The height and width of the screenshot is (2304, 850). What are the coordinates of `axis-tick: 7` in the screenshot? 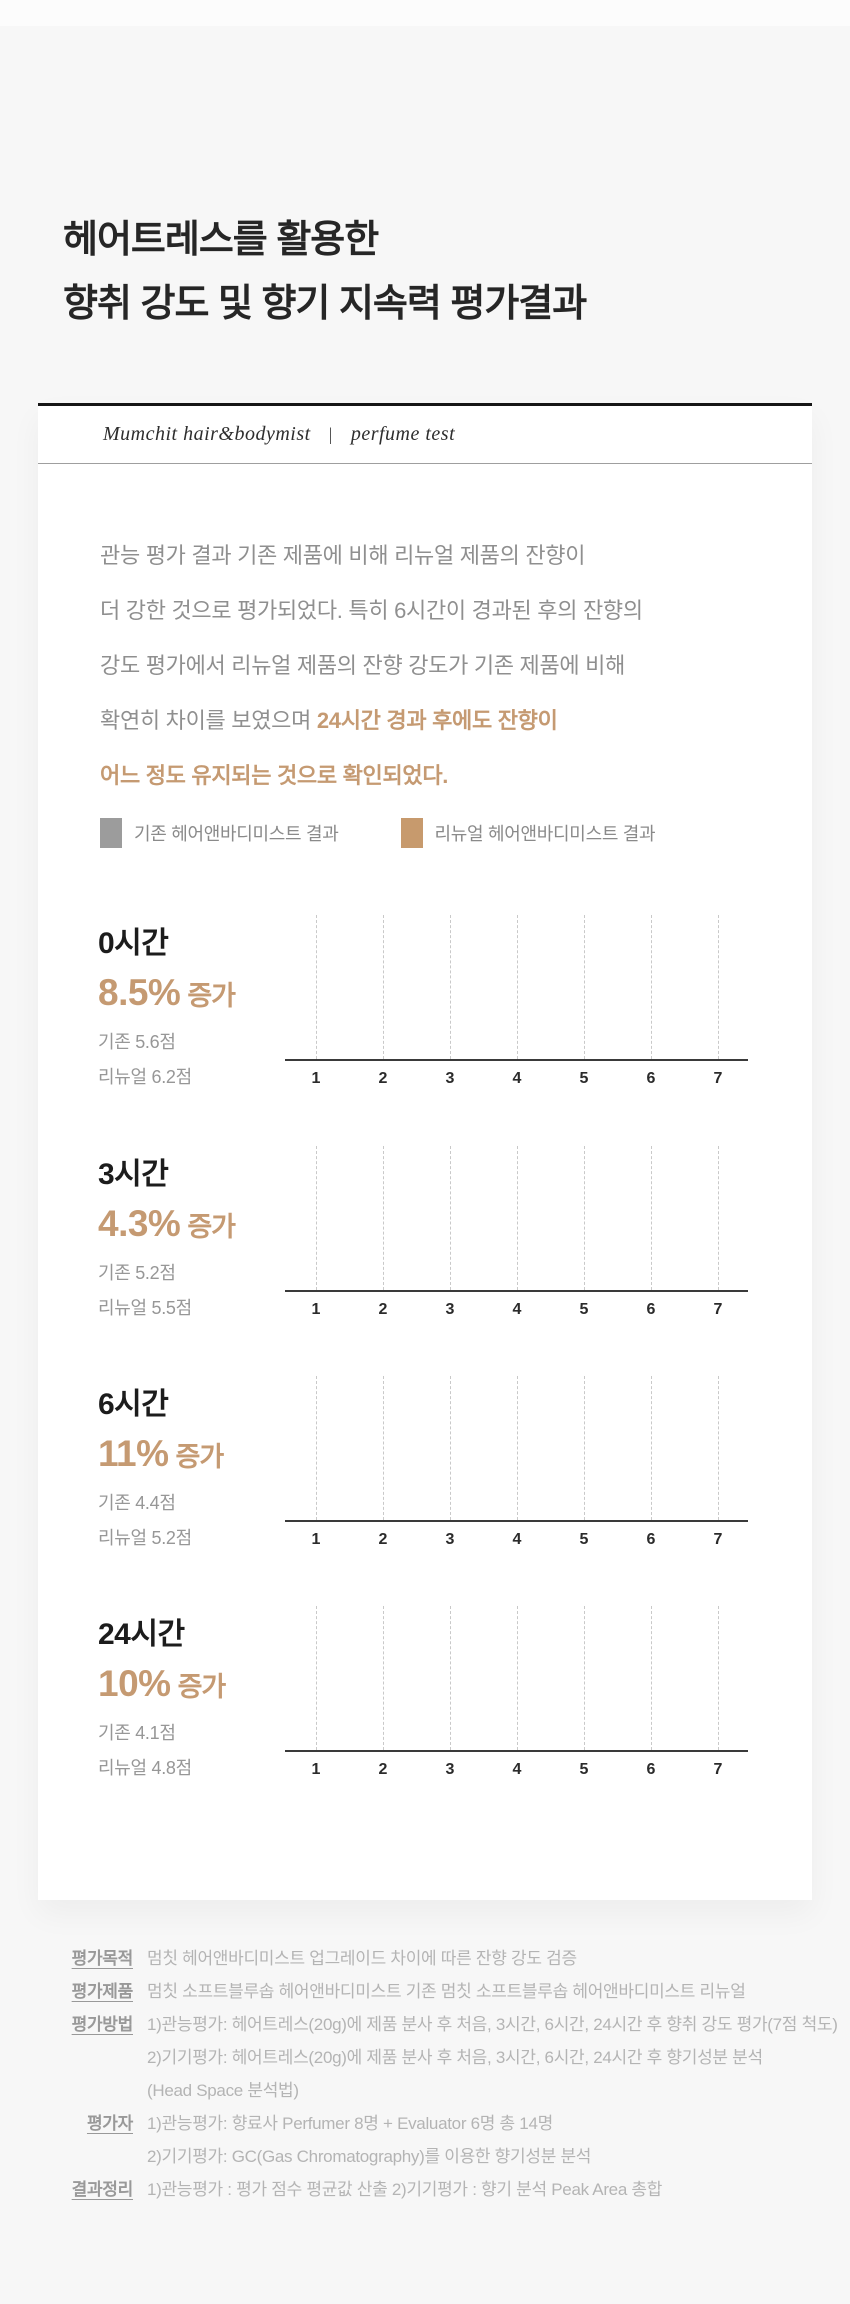 It's located at (718, 1539).